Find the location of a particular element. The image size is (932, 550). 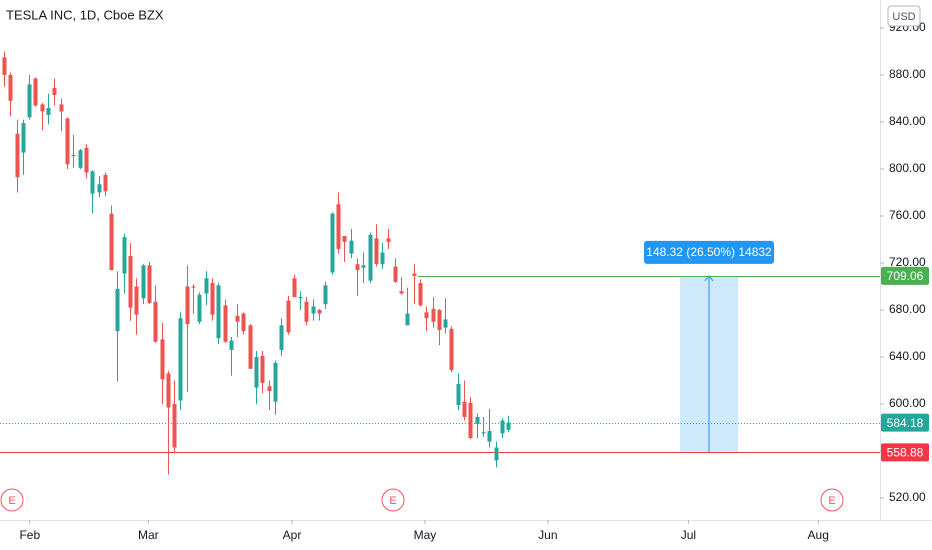

price-label: 558.88 is located at coordinates (905, 453).